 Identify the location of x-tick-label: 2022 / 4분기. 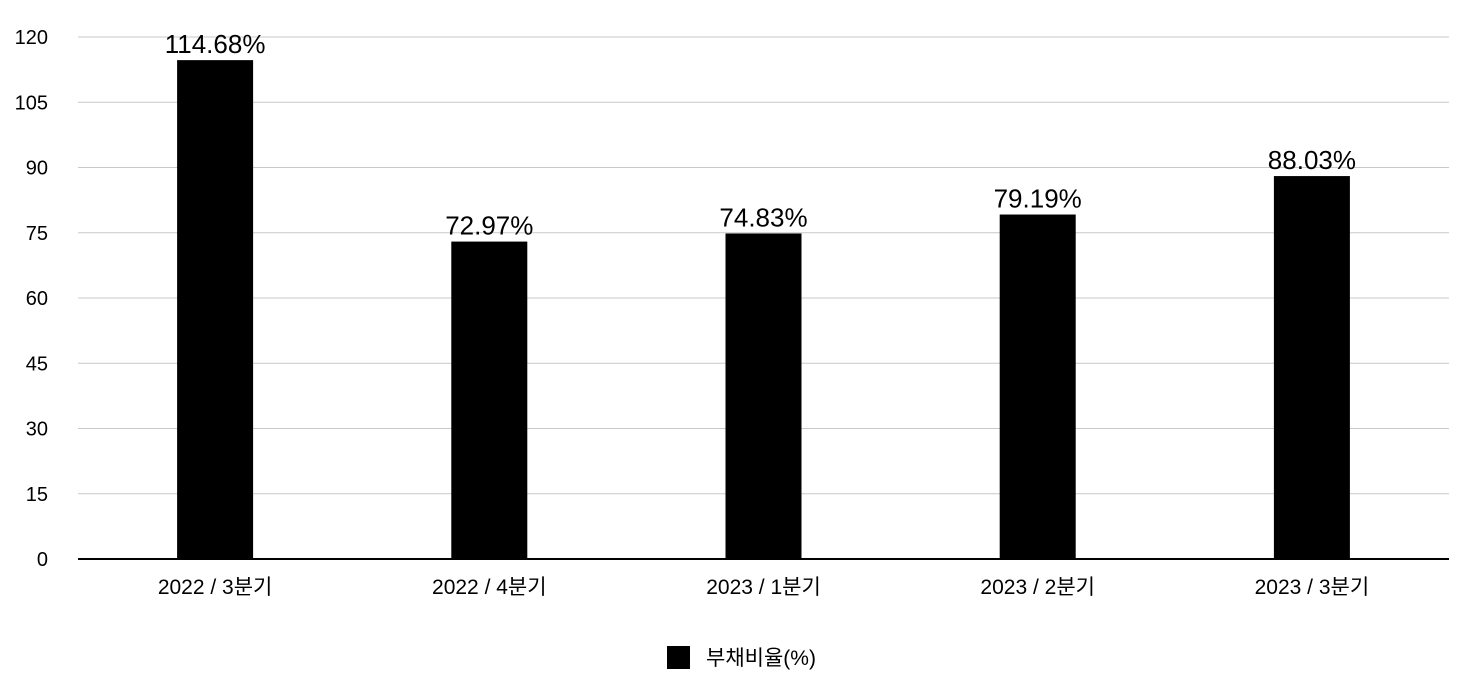
(489, 587).